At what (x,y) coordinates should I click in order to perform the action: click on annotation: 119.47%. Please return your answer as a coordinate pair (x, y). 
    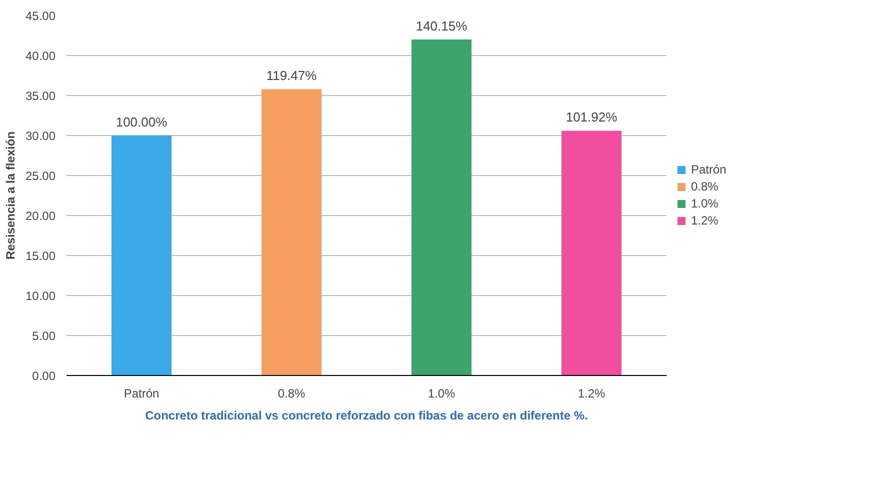
    Looking at the image, I should click on (292, 76).